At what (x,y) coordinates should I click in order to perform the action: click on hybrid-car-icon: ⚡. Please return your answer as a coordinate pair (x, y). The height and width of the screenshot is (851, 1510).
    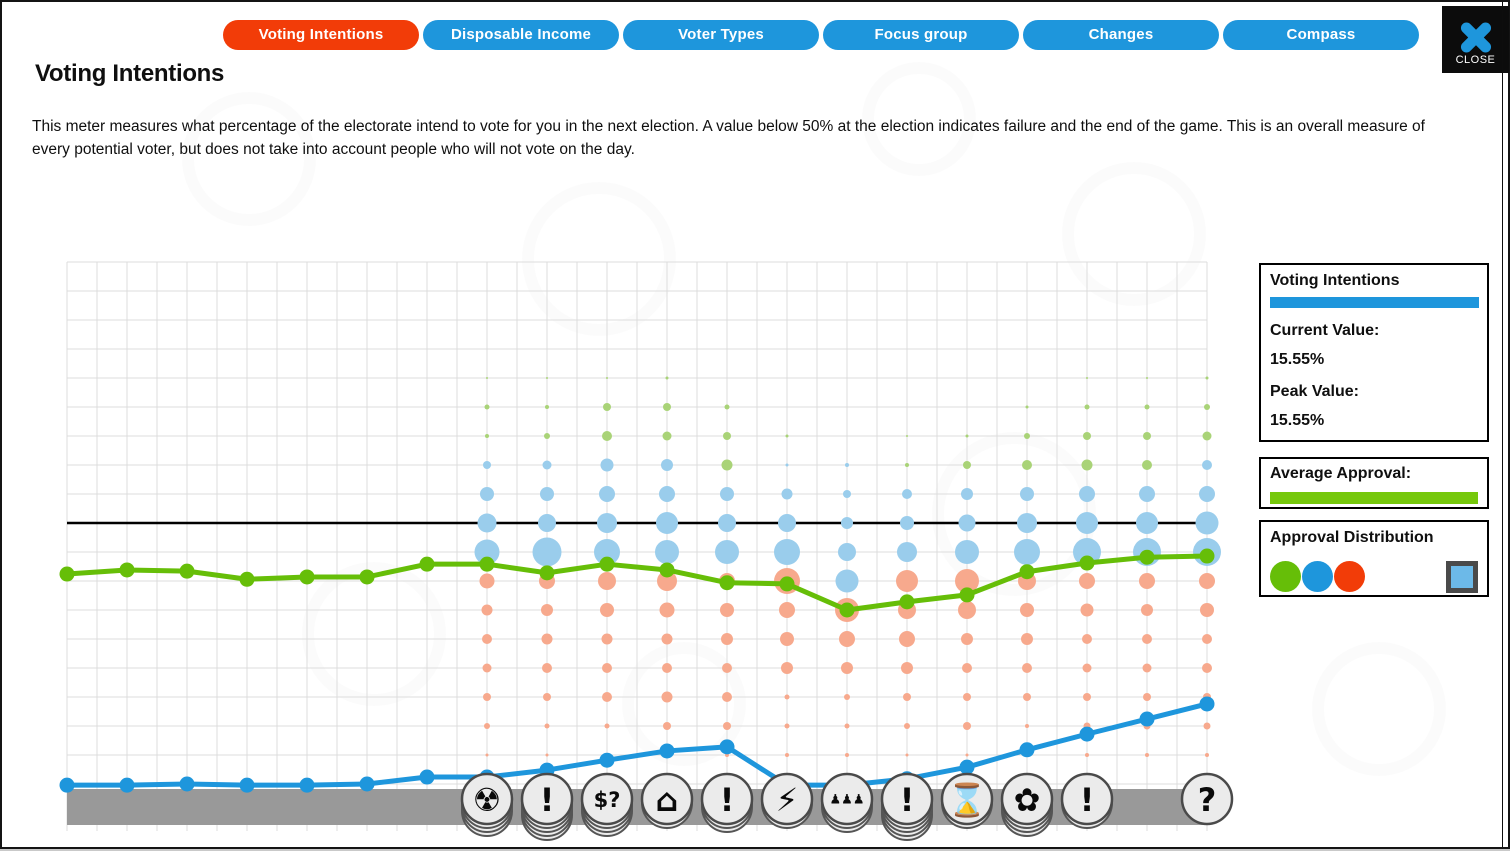
    Looking at the image, I should click on (787, 800).